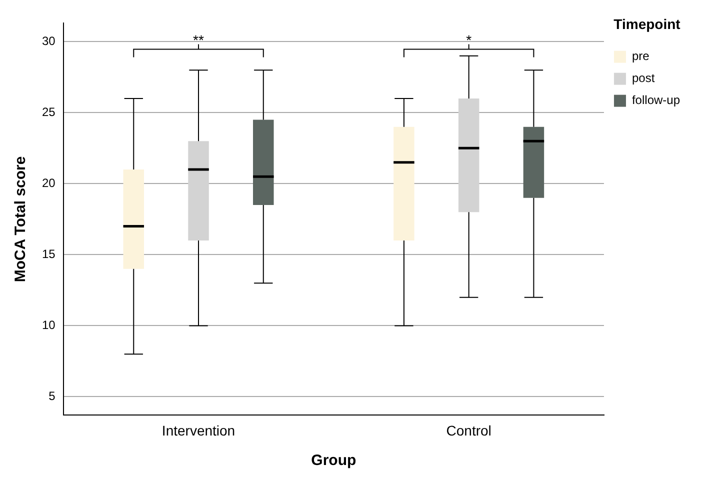 The width and height of the screenshot is (702, 482). What do you see at coordinates (647, 24) in the screenshot?
I see `legend-title: Timepoint` at bounding box center [647, 24].